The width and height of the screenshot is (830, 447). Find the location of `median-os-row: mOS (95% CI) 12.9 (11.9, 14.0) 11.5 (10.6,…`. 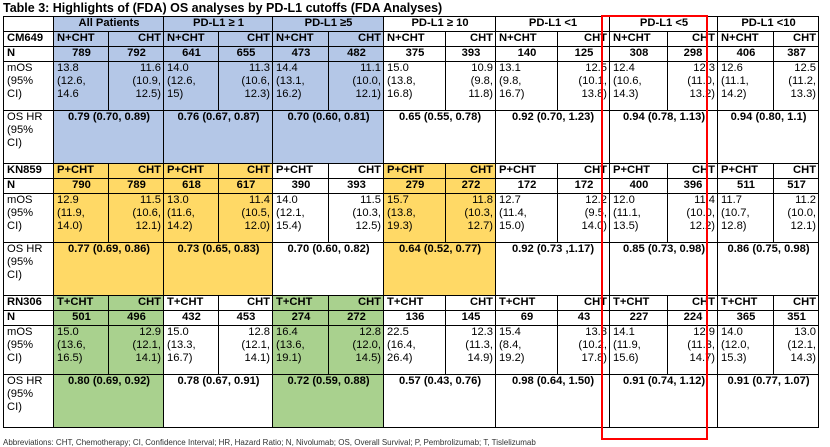

median-os-row: mOS (95% CI) 12.9 (11.9, 14.0) 11.5 (10.6,… is located at coordinates (411, 218).